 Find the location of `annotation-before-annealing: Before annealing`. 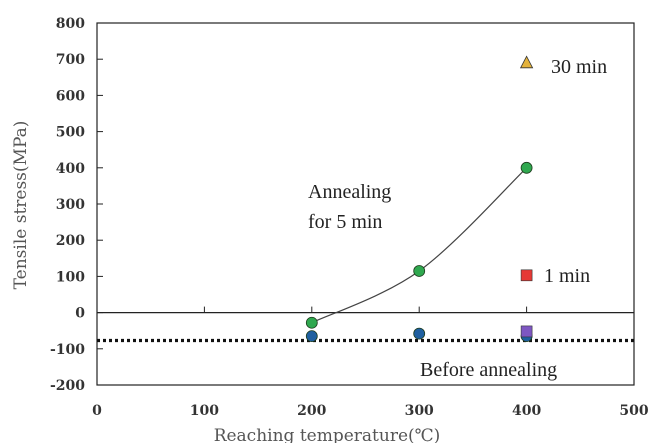

annotation-before-annealing: Before annealing is located at coordinates (488, 370).